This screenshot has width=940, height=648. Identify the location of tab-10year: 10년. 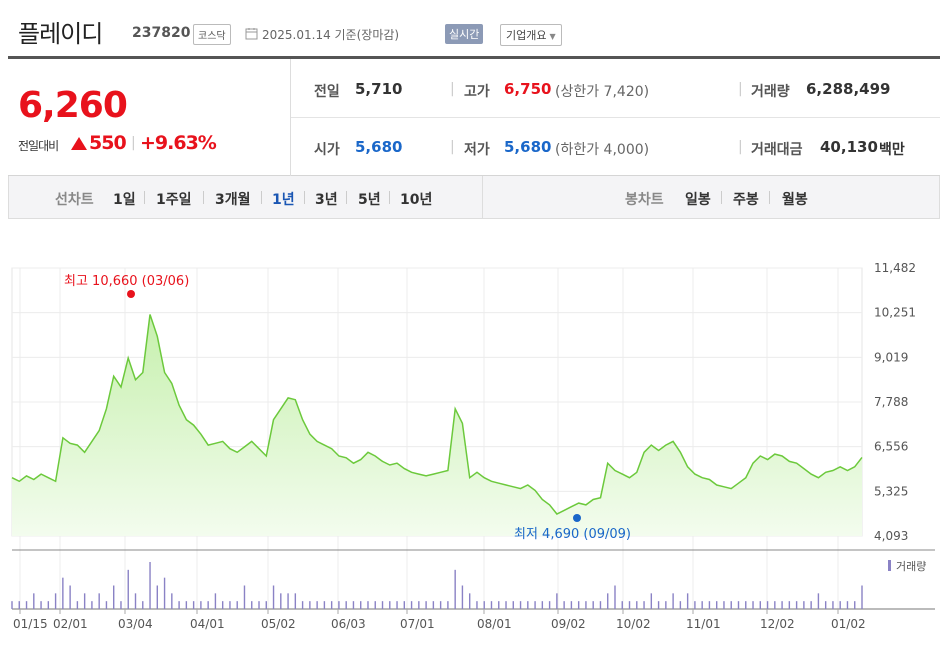
(416, 200).